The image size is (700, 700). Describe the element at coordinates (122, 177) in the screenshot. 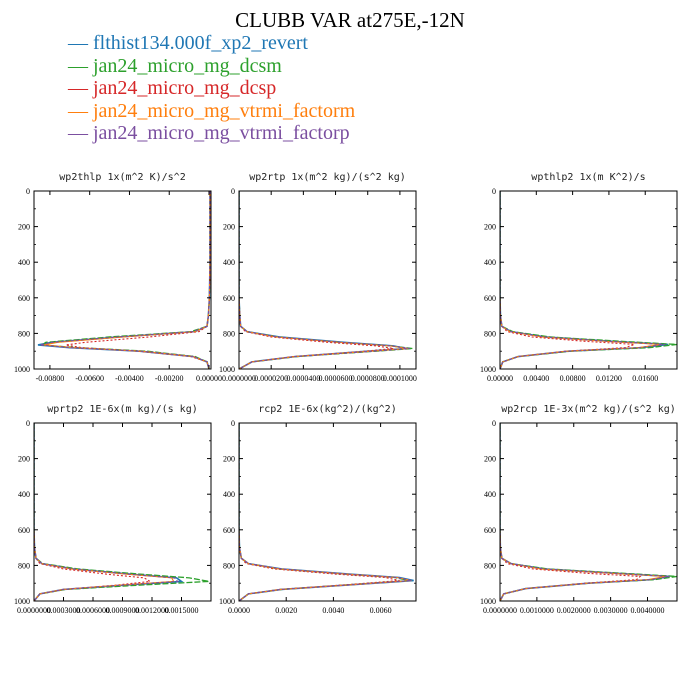

I see `panel-title: wp2thlp 1x(m^2 K)/s^2` at that location.